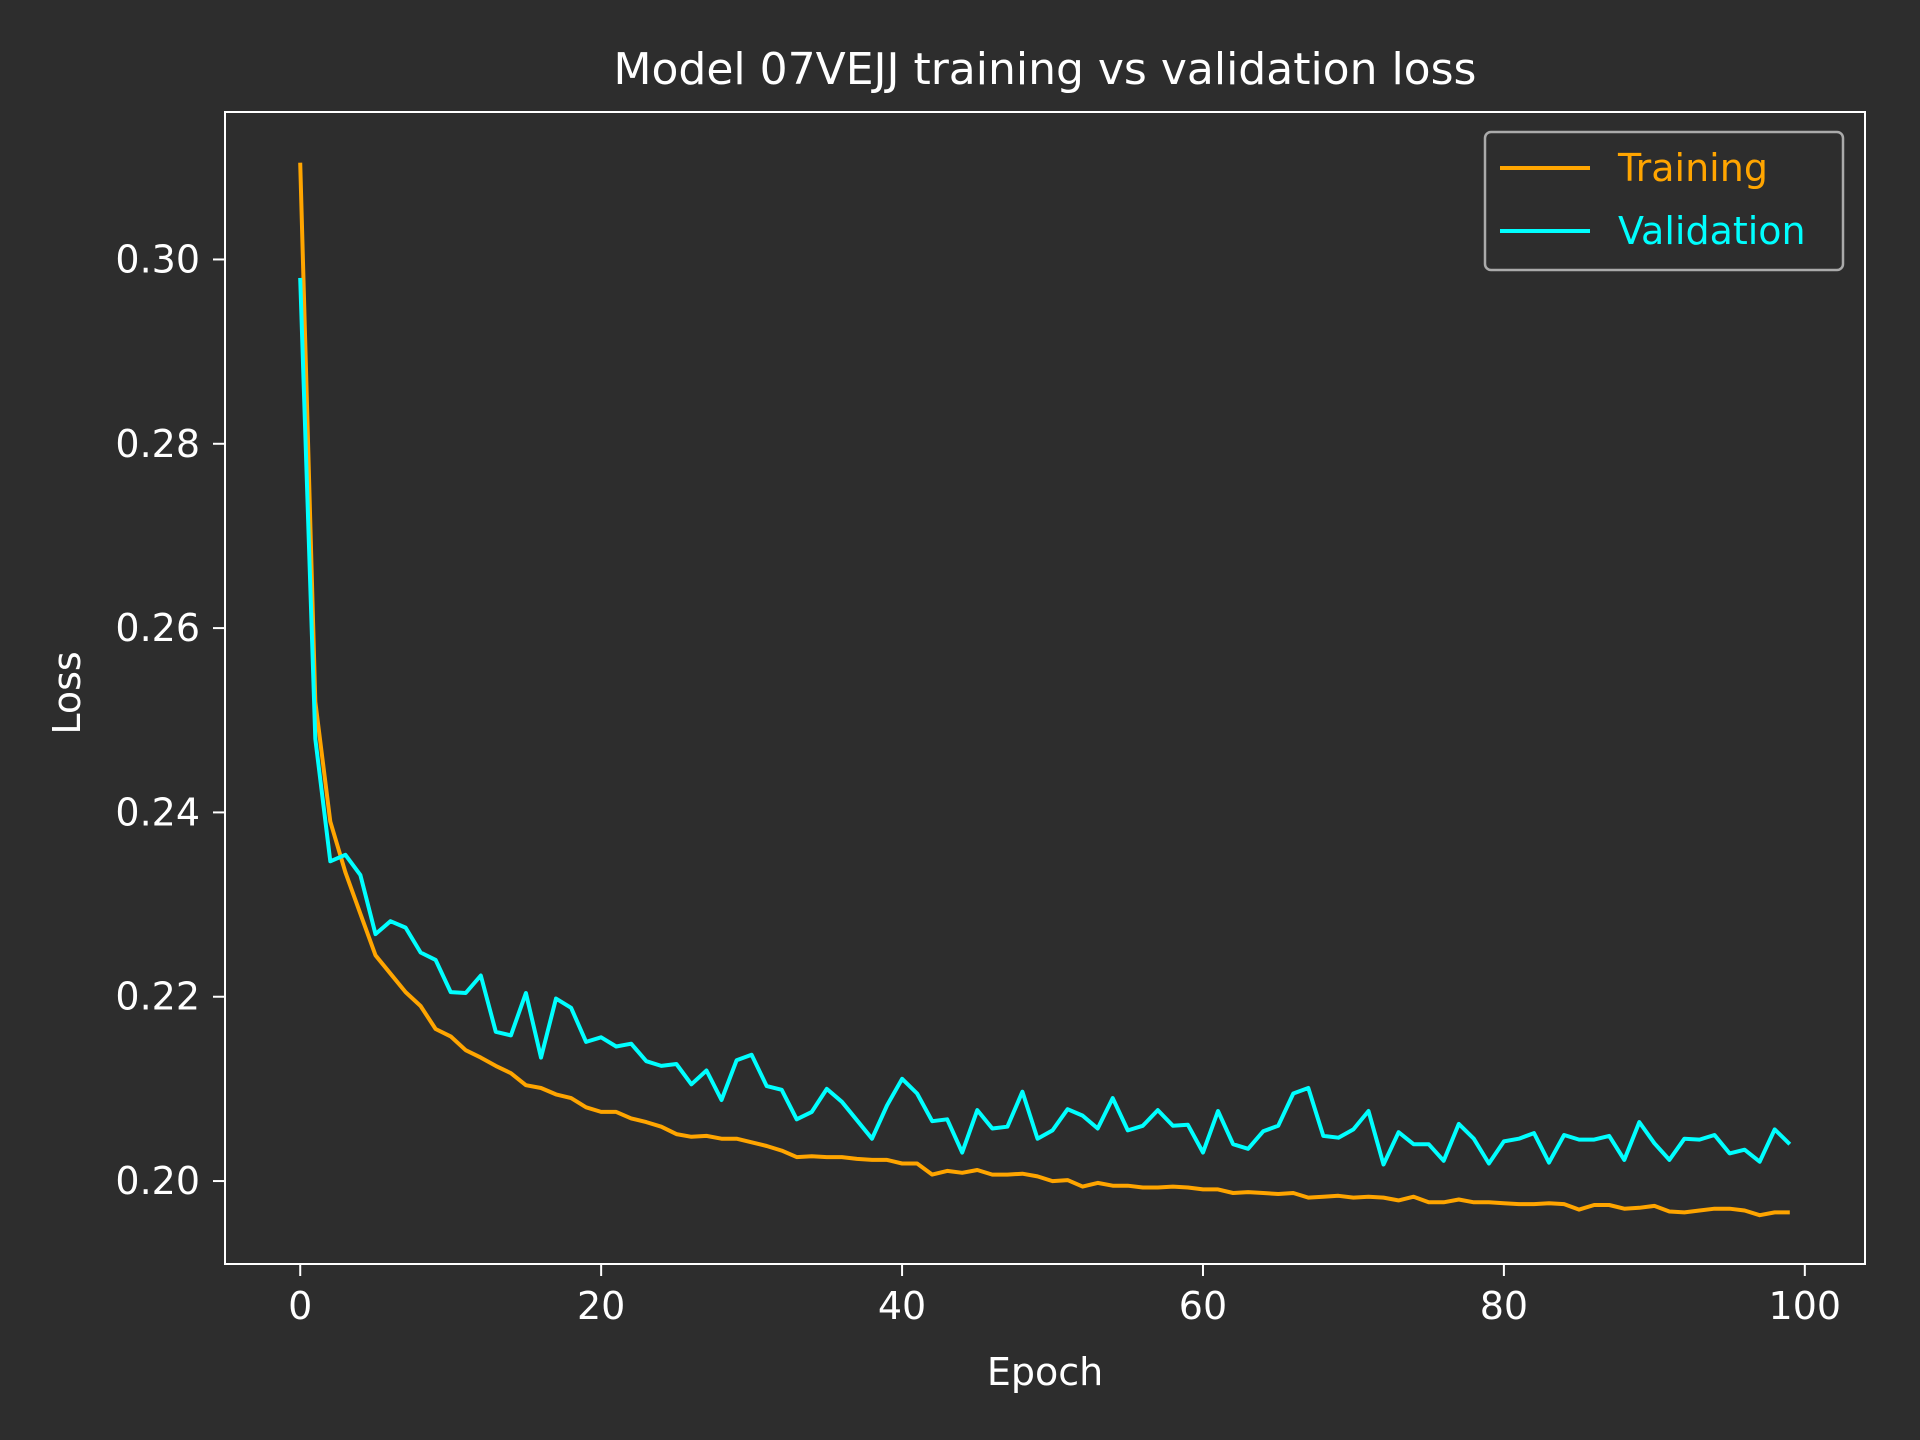 The height and width of the screenshot is (1440, 1920). What do you see at coordinates (157, 812) in the screenshot?
I see `y-tick-label: 0.24` at bounding box center [157, 812].